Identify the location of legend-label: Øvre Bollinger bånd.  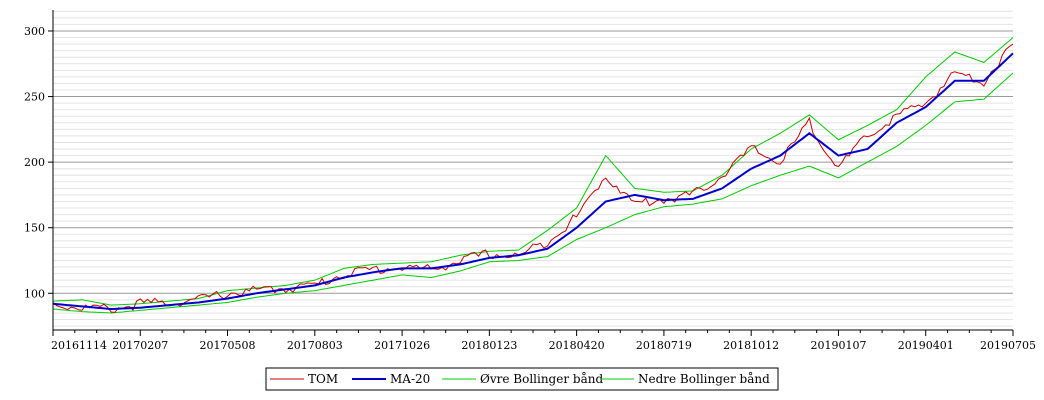
(541, 378).